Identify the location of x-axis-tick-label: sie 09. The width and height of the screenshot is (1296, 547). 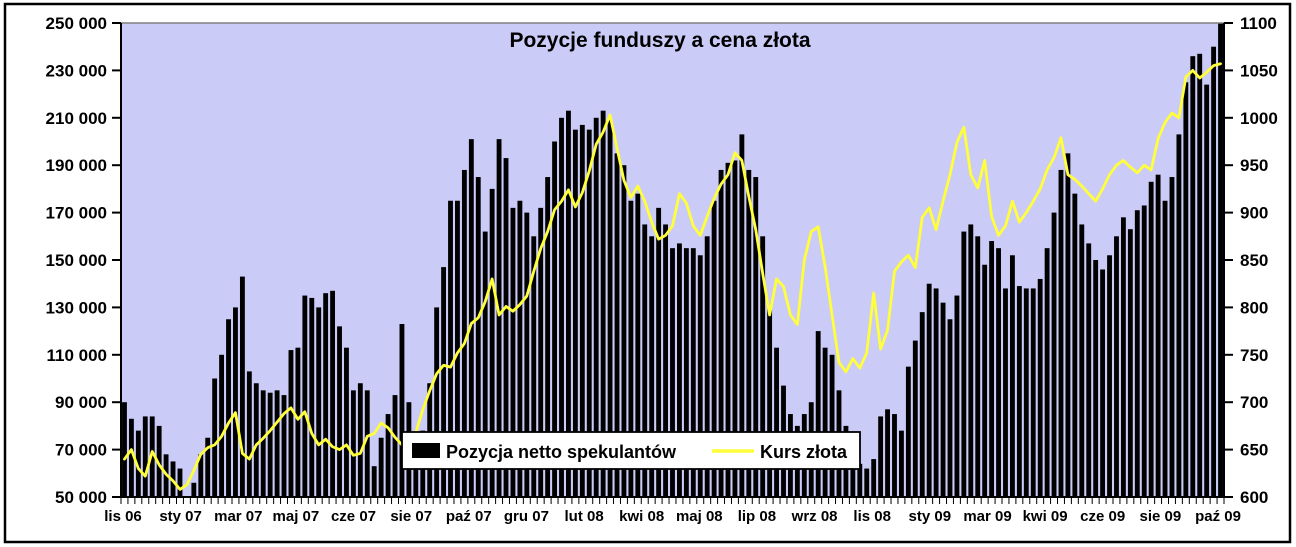
(1161, 516).